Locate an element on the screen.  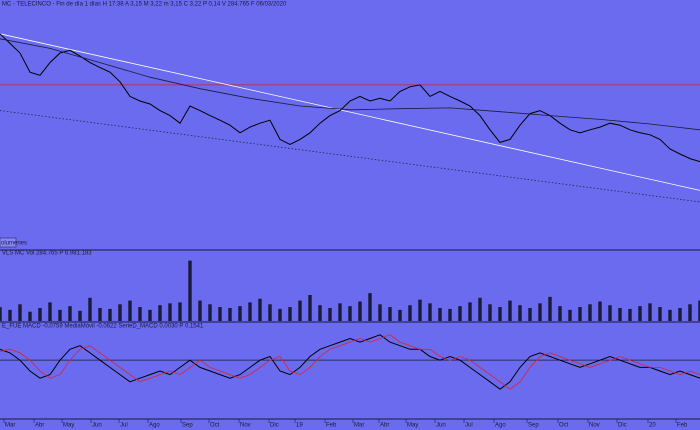
x-tick-label: 20 is located at coordinates (652, 426).